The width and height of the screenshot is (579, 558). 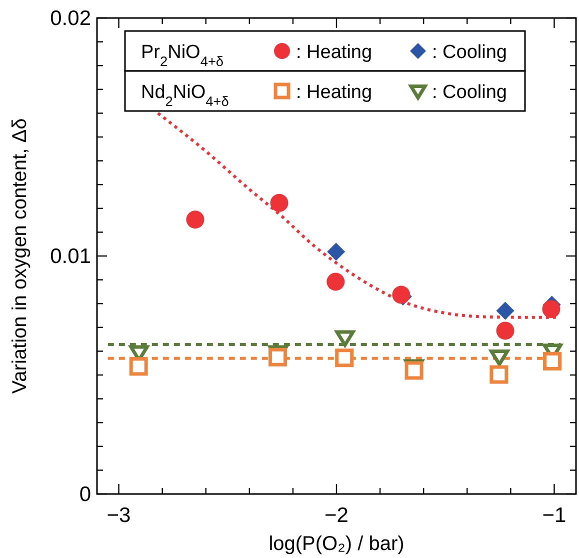 I want to click on y-tick-label: 0.01, so click(x=70, y=256).